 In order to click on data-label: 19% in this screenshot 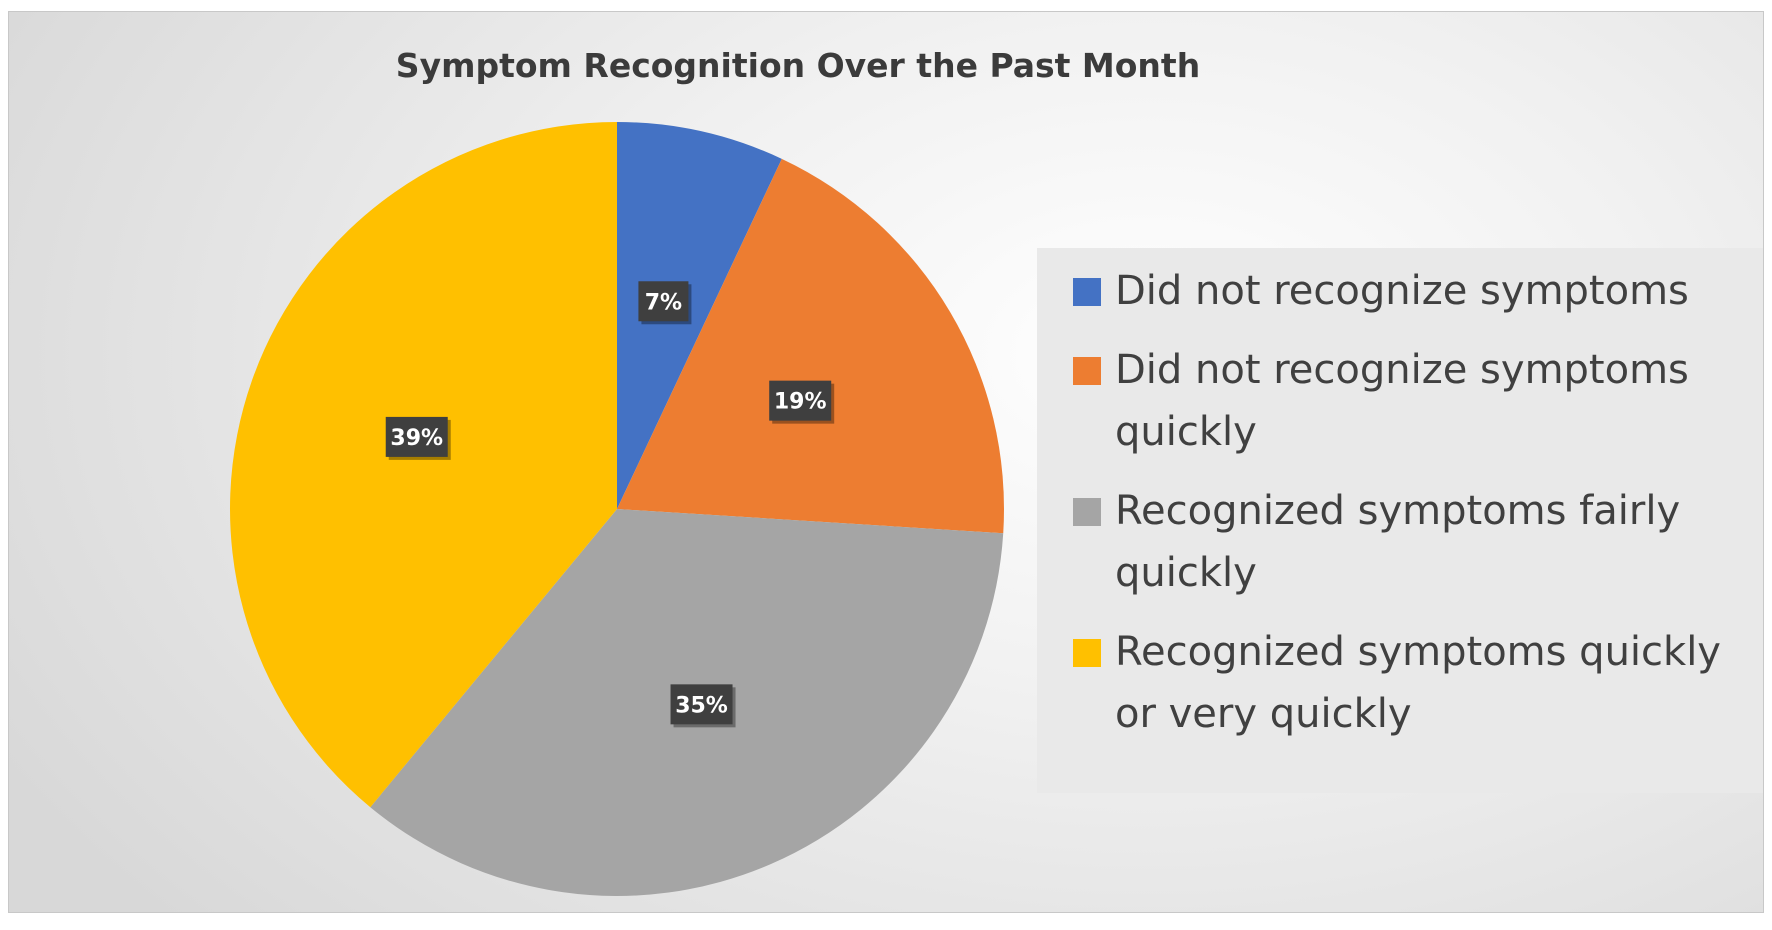, I will do `click(802, 402)`.